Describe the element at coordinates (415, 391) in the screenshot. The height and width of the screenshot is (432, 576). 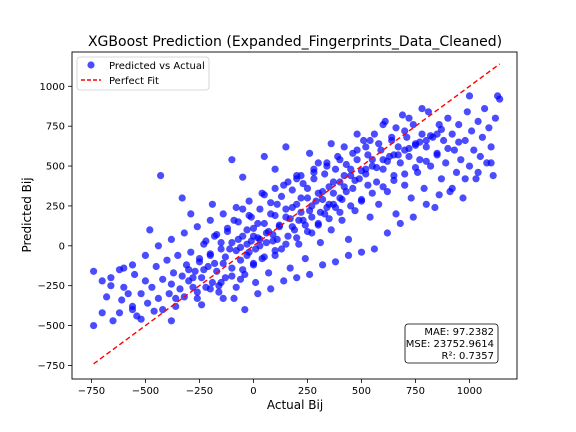
I see `x-tick-label: 750` at that location.